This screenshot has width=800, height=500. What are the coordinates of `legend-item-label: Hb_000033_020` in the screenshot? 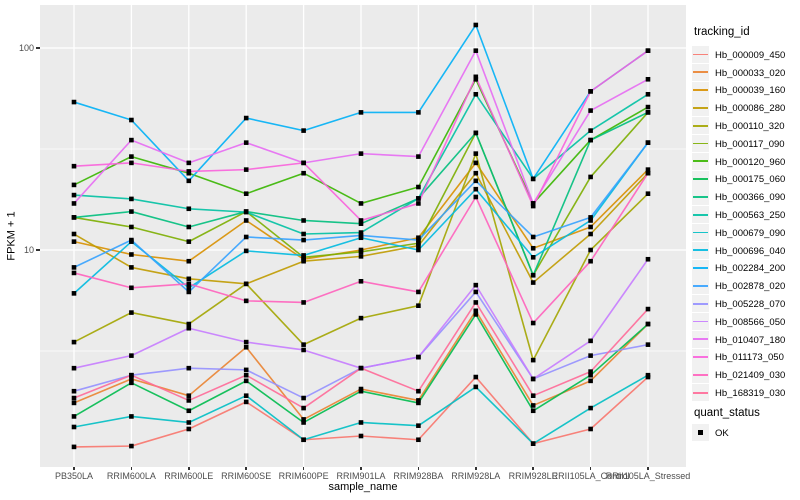 It's located at (750, 73).